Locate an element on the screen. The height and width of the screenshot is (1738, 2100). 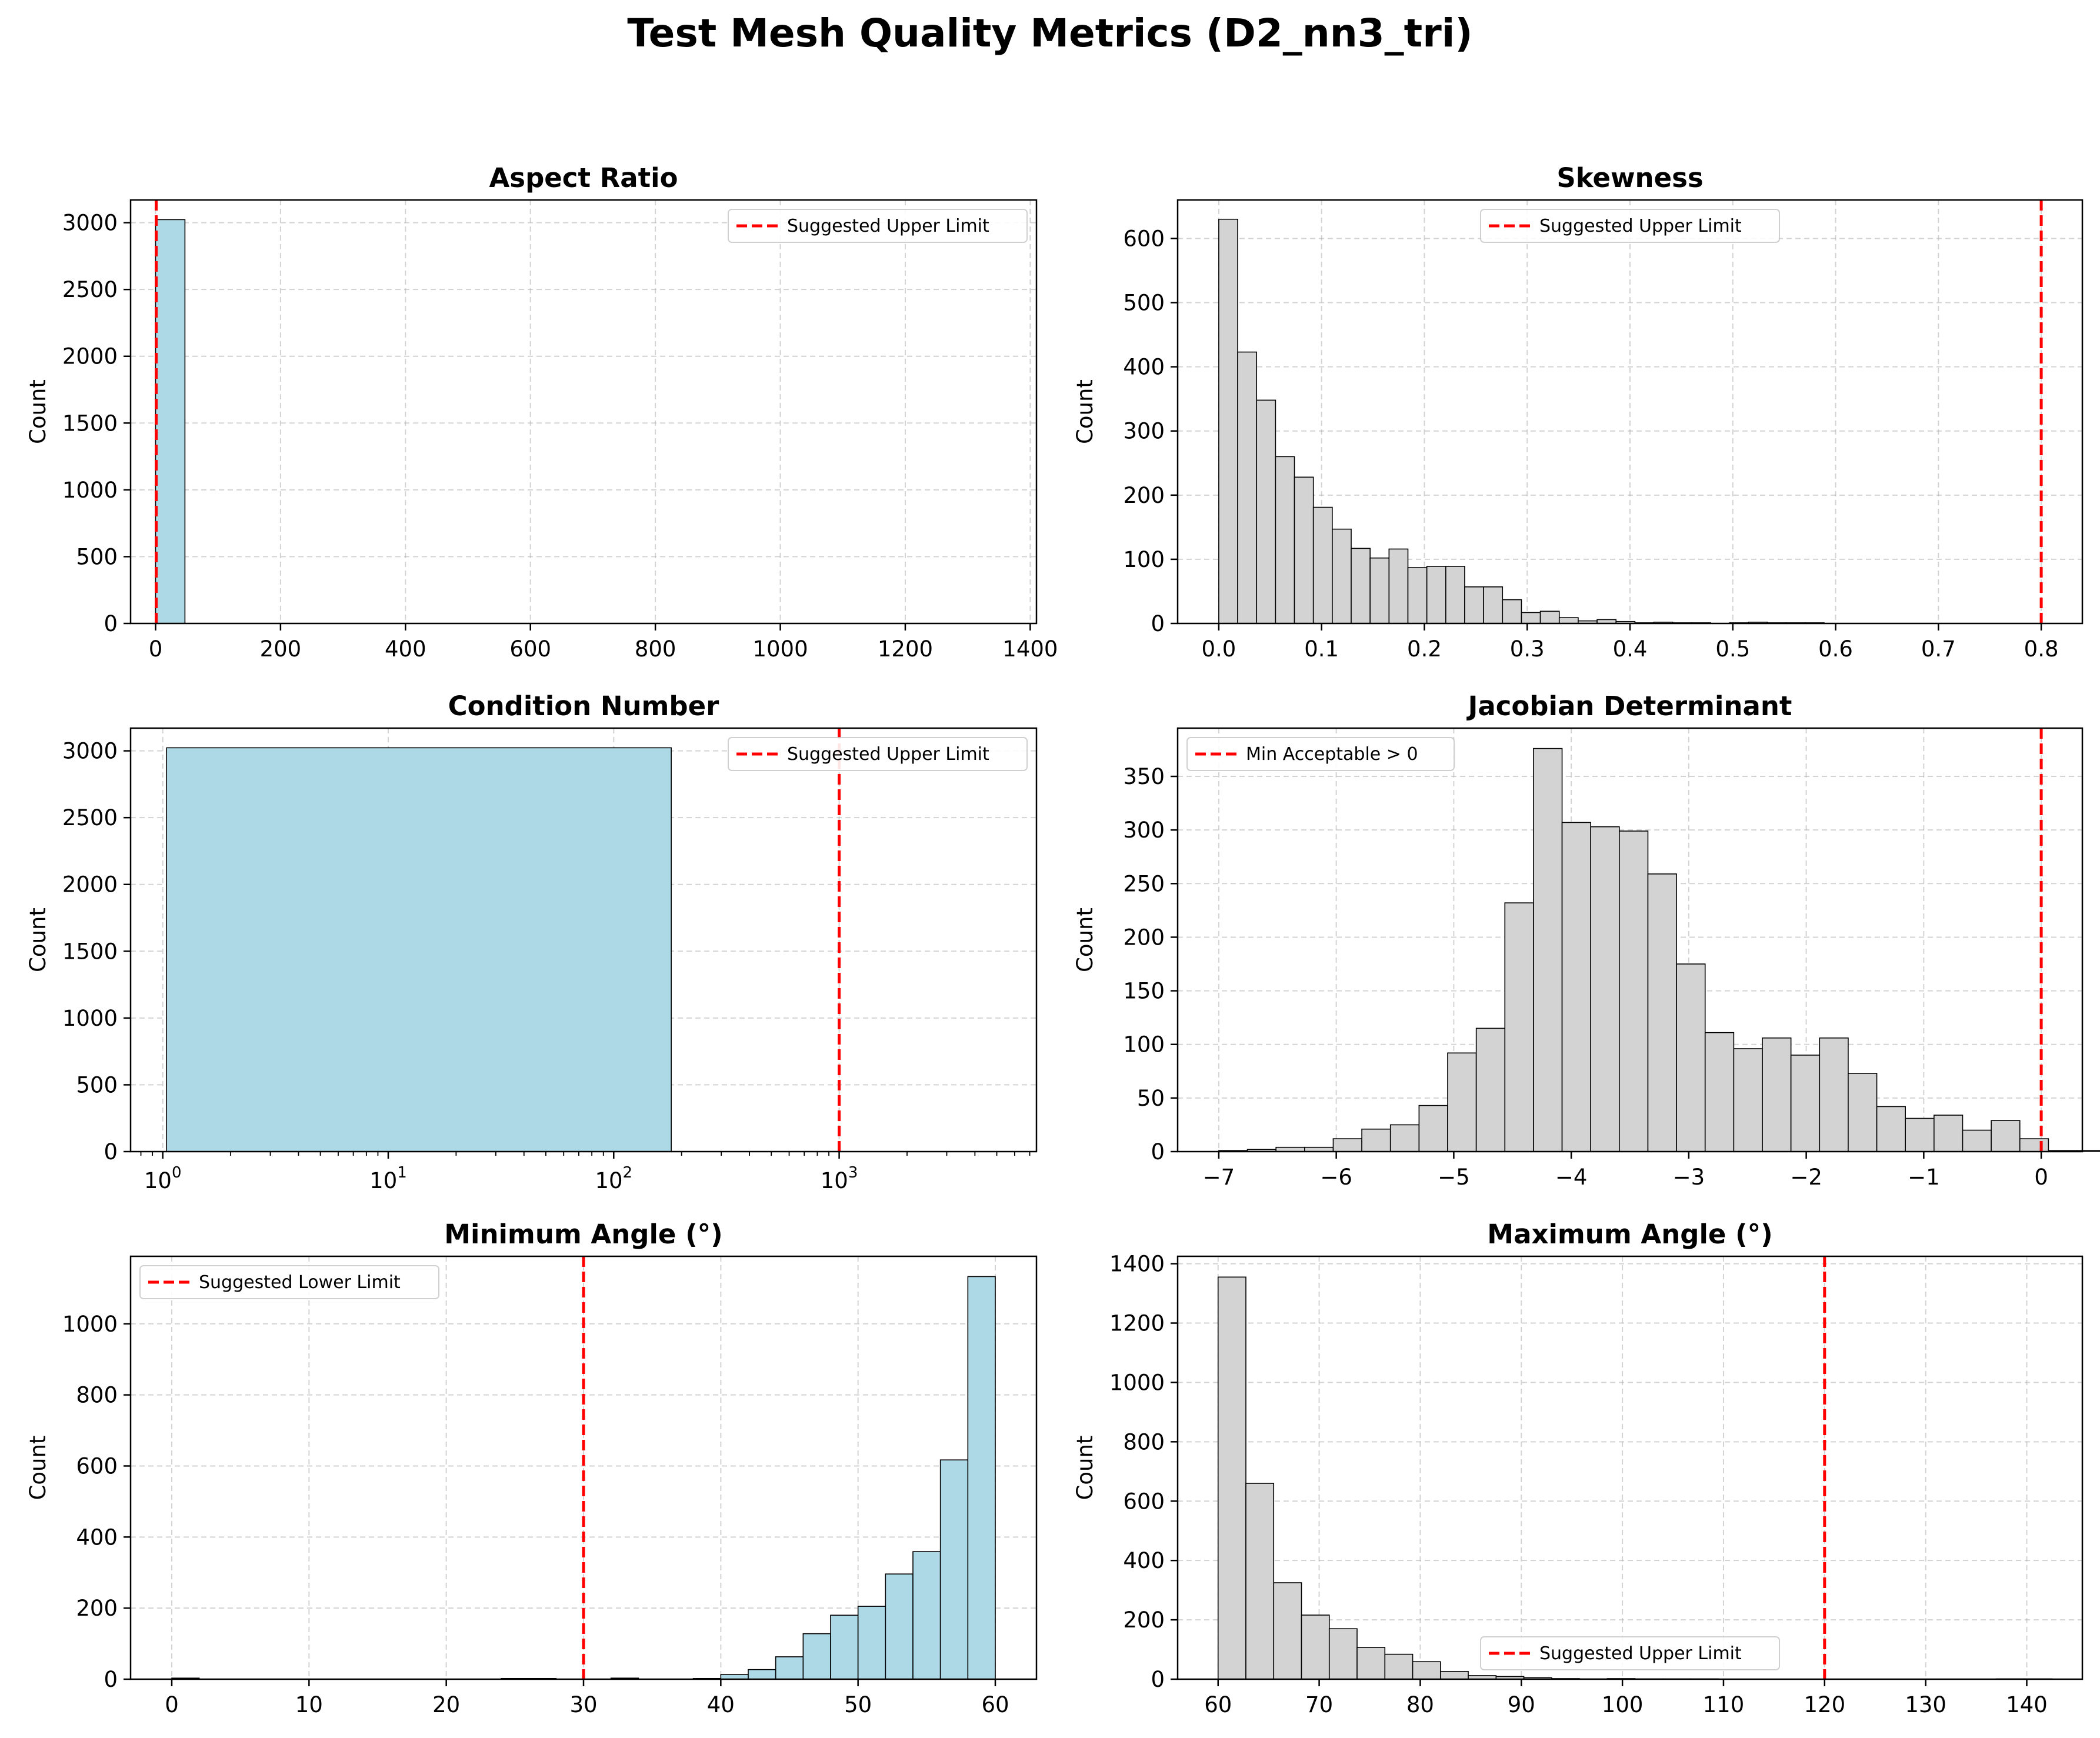
y-tick-label: 50 is located at coordinates (1151, 1098).